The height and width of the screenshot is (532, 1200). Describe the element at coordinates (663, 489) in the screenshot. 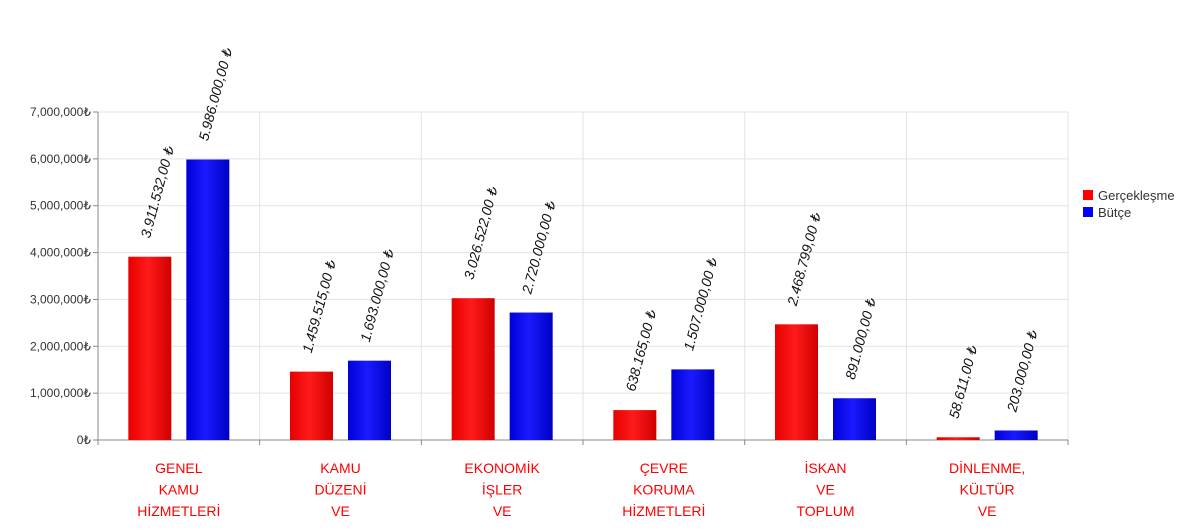

I see `x-category-label: ÇEVRE KORUMA HİZMETLERİ` at that location.